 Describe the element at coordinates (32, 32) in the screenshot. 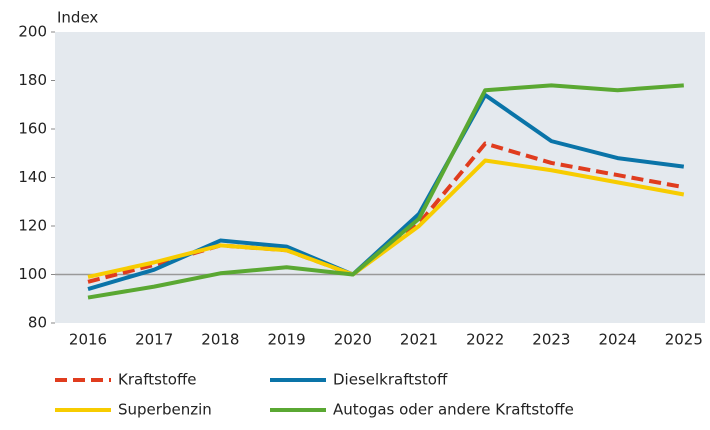

I see `y-tick-label: 200` at that location.